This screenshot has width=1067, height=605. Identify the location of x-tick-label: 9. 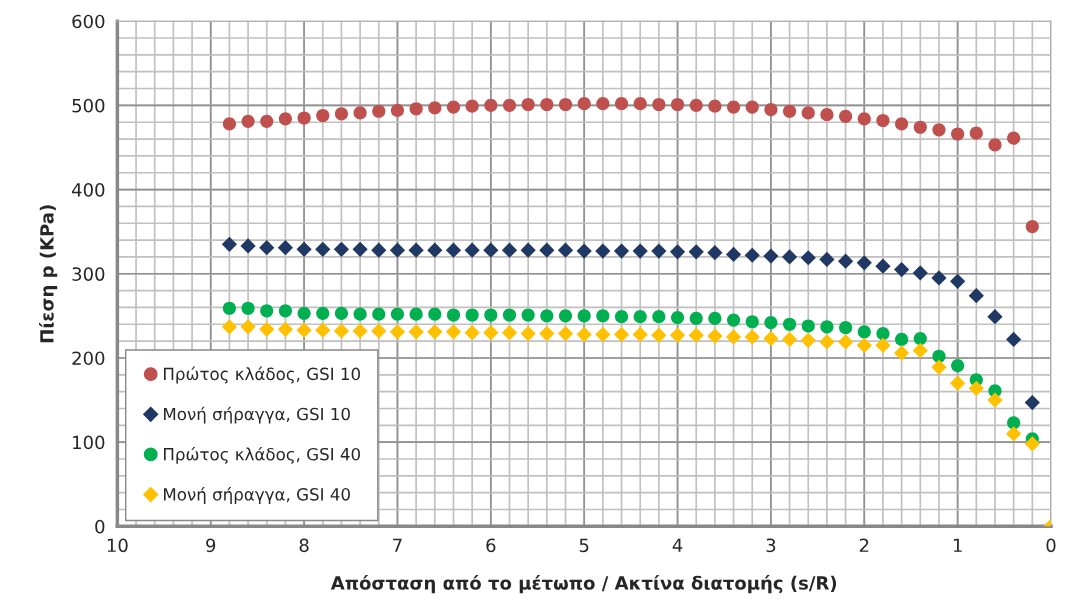
(211, 545).